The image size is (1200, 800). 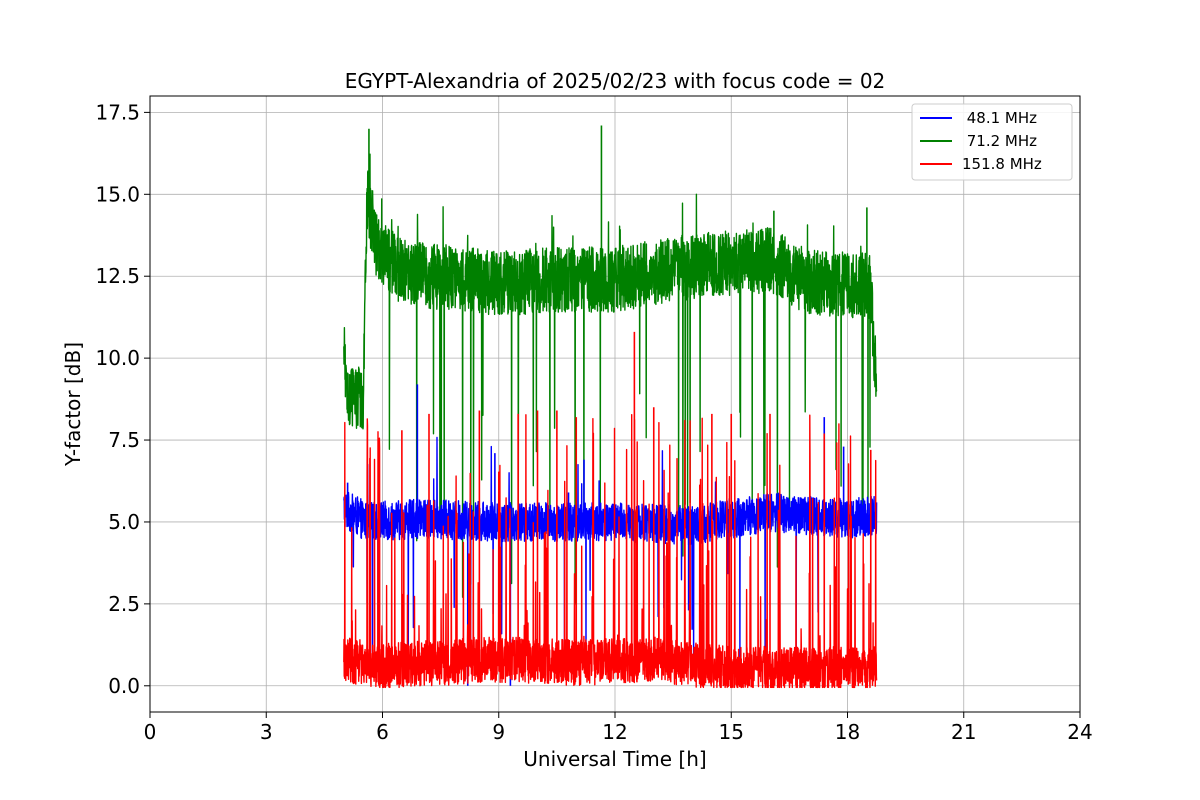 I want to click on x-tick-label: 6, so click(x=382, y=732).